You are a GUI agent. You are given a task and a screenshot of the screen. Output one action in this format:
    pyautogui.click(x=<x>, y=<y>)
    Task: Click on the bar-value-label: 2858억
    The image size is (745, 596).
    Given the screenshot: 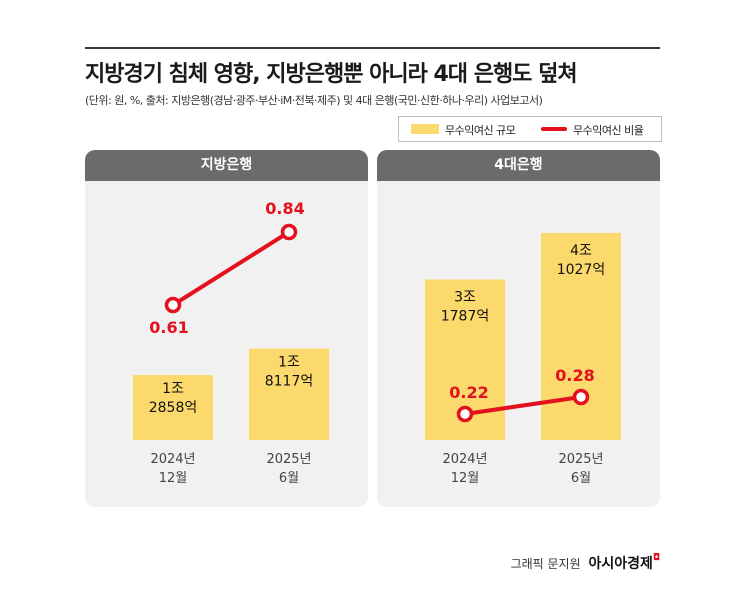 What is the action you would take?
    pyautogui.click(x=173, y=408)
    